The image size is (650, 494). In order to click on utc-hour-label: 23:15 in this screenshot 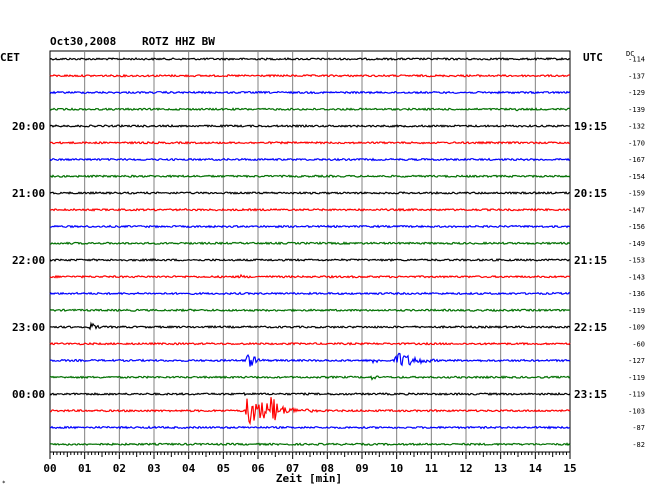, I will do `click(590, 394)`.